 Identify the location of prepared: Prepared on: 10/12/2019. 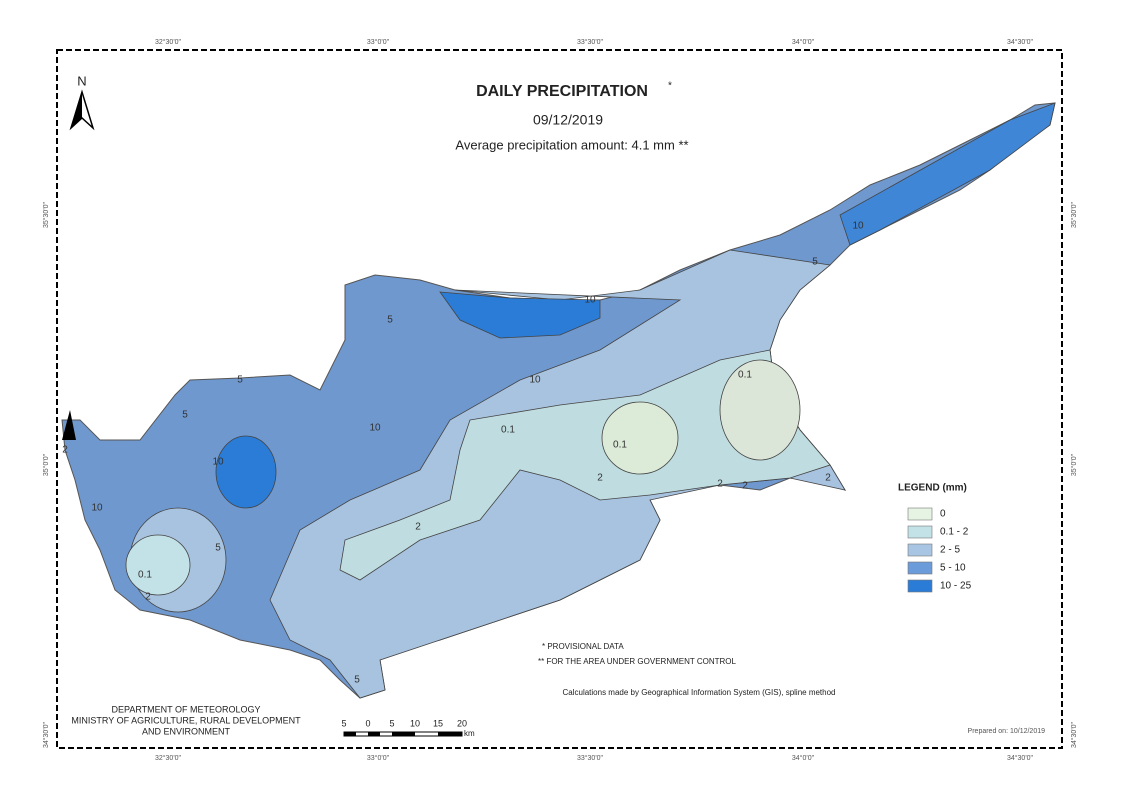
(1007, 731).